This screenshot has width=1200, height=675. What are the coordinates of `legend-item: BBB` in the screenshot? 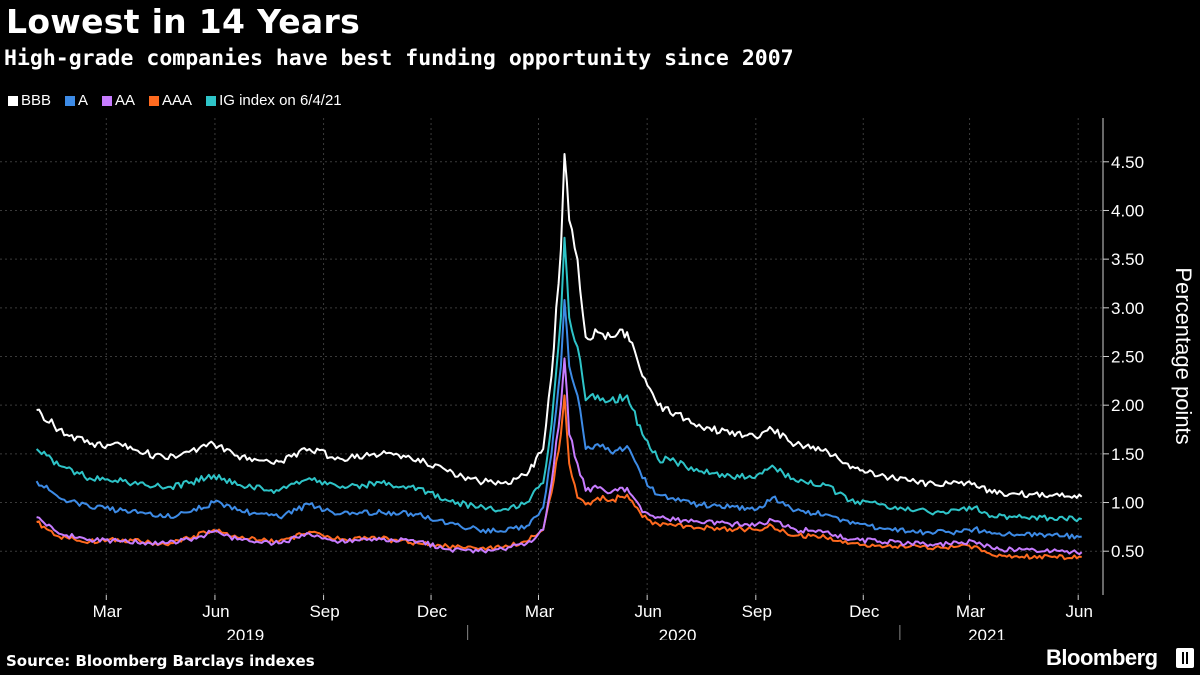 It's located at (29, 100).